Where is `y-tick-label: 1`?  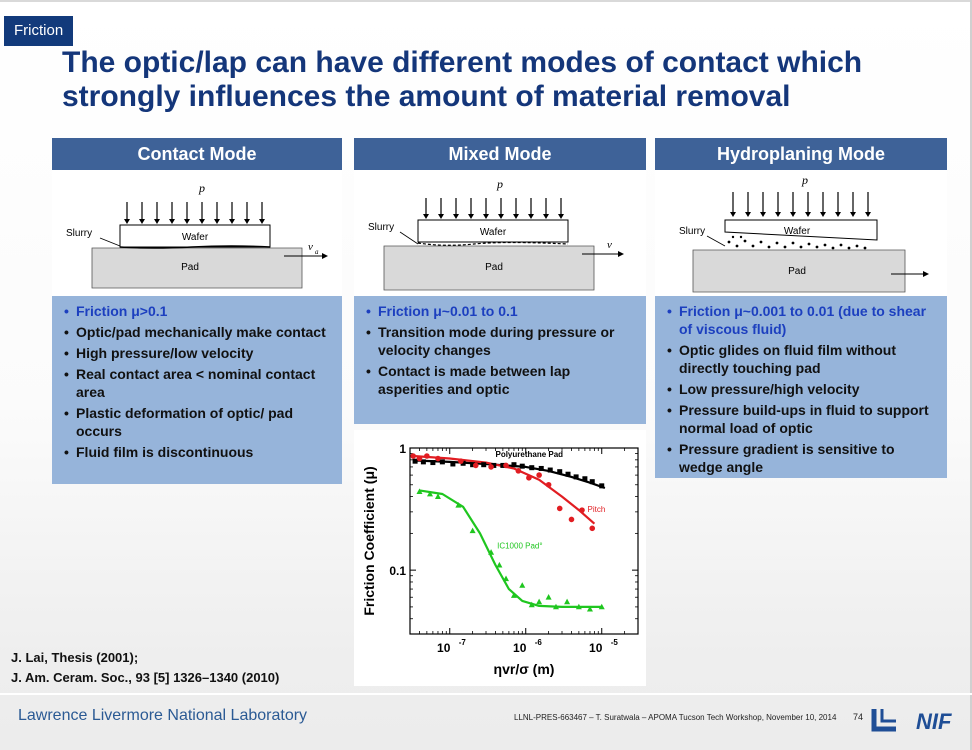
y-tick-label: 1 is located at coordinates (402, 449).